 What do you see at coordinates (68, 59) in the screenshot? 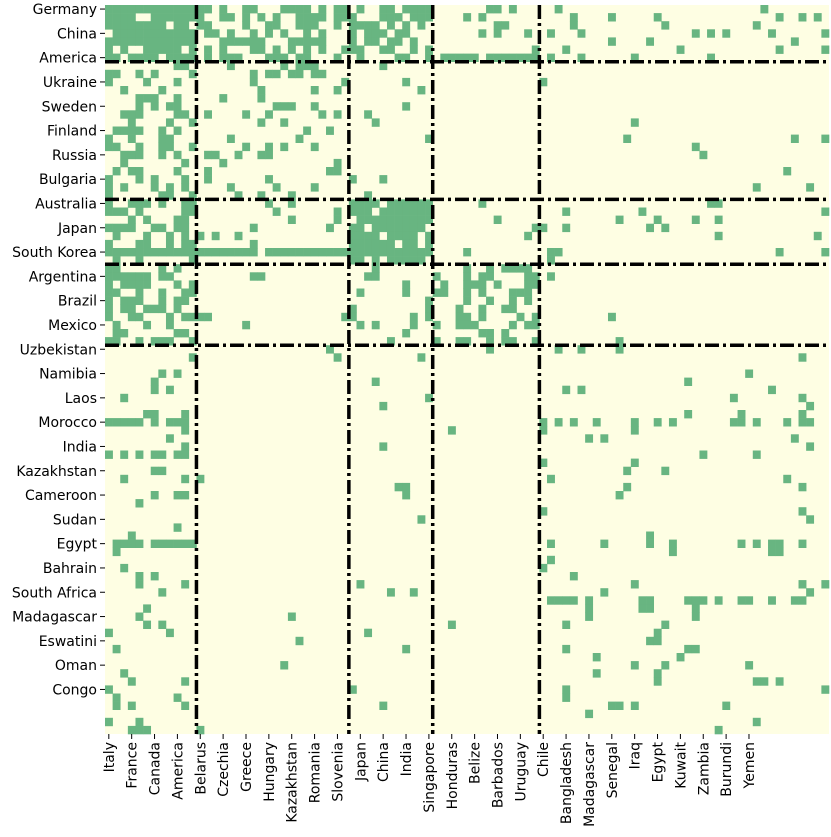
I see `y-tick-label: America` at bounding box center [68, 59].